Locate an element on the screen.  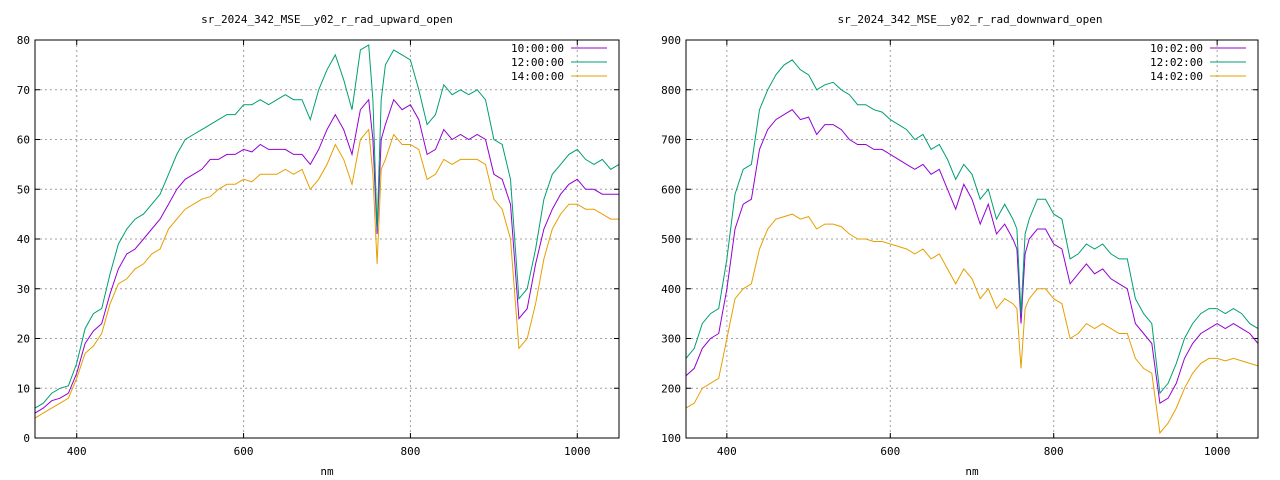
legend-label: 10:02:00 is located at coordinates (1176, 48).